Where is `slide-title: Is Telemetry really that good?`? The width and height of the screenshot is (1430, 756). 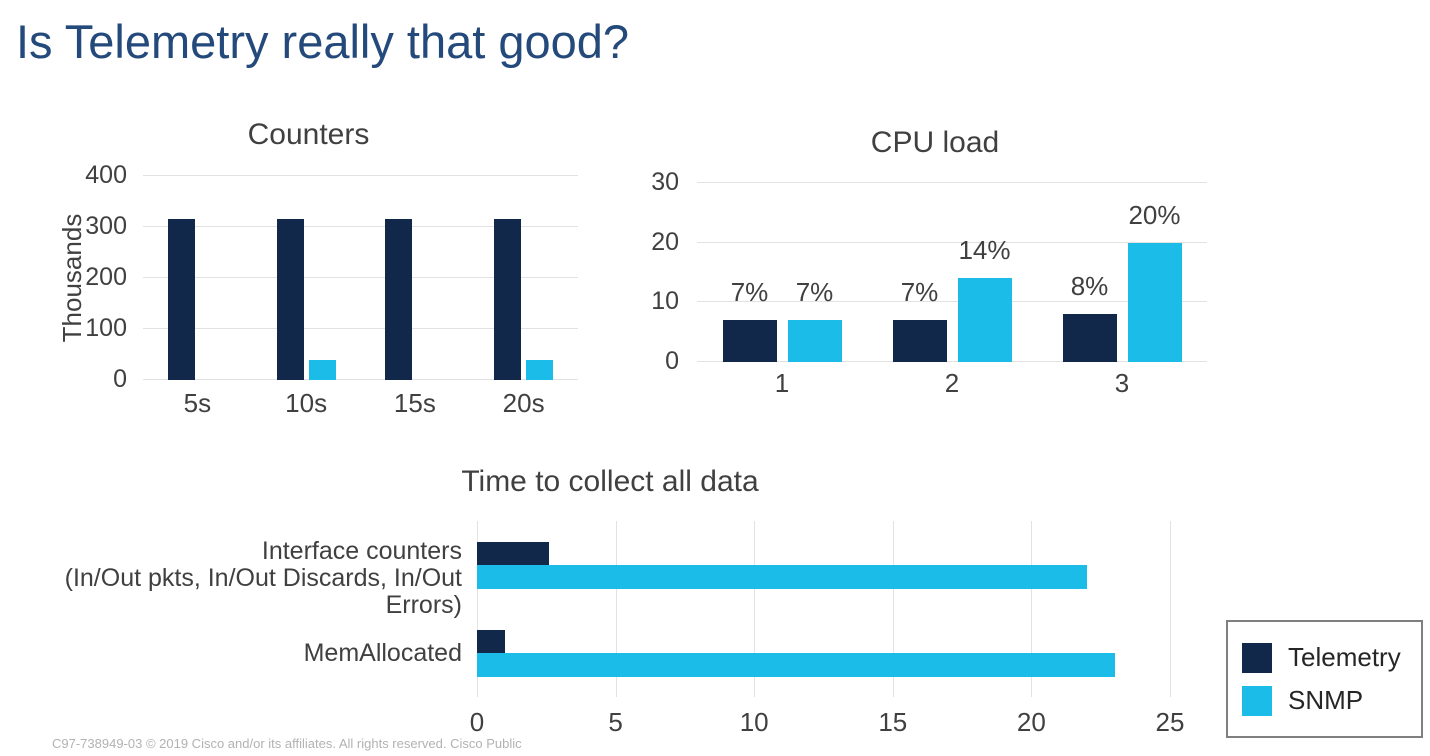
slide-title: Is Telemetry really that good? is located at coordinates (323, 41).